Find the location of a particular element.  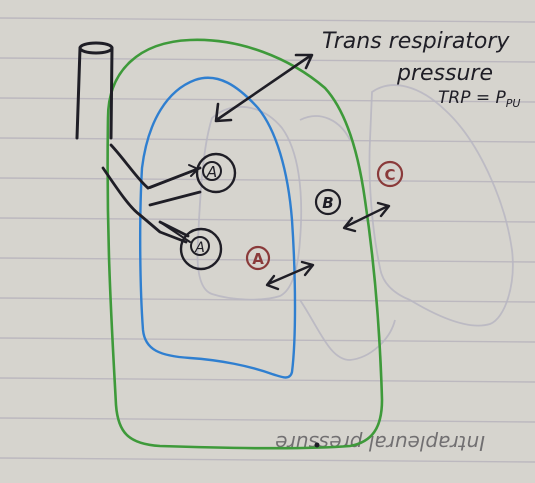

zone-c-marker: C is located at coordinates (390, 174).